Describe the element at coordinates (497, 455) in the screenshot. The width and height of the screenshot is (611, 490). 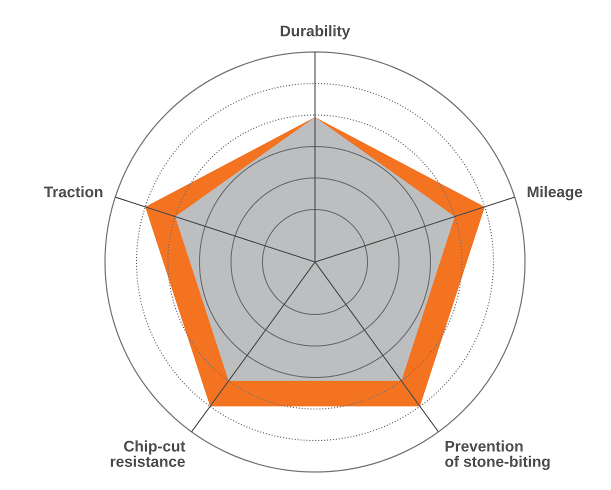
I see `spoke-label: Prevention of stone-biting` at that location.